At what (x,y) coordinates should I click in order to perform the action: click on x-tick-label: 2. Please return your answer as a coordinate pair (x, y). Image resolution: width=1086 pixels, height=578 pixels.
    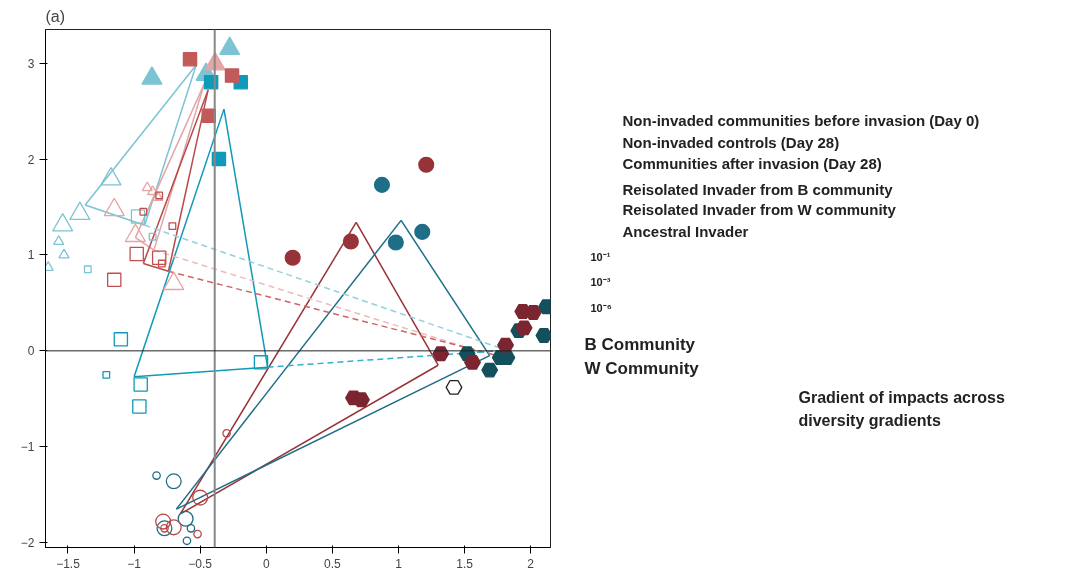
    Looking at the image, I should click on (531, 563).